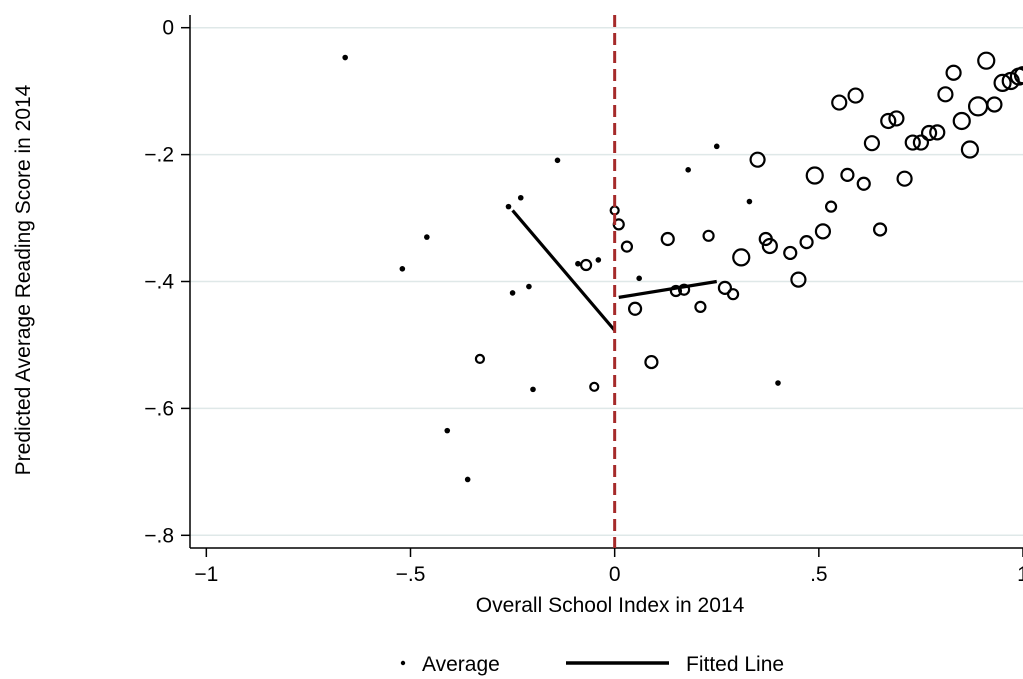 The image size is (1023, 679). What do you see at coordinates (615, 574) in the screenshot?
I see `x-tick-label: 0` at bounding box center [615, 574].